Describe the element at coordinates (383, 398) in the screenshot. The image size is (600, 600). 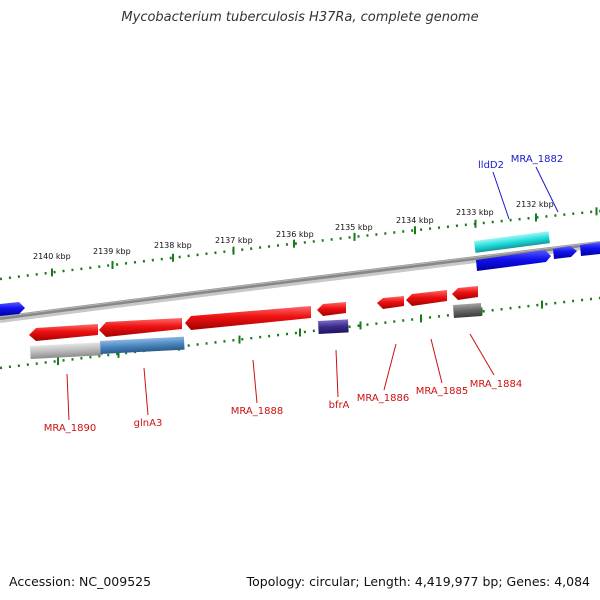
I see `gene-label-MRA_1886: MRA_1886` at that location.